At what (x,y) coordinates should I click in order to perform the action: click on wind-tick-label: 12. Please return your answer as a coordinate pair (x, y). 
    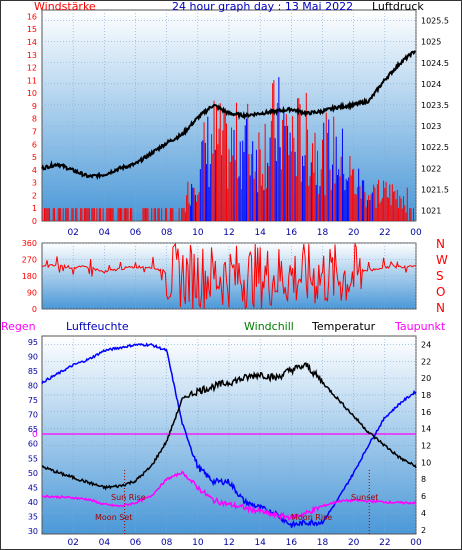
    Looking at the image, I should click on (32, 68).